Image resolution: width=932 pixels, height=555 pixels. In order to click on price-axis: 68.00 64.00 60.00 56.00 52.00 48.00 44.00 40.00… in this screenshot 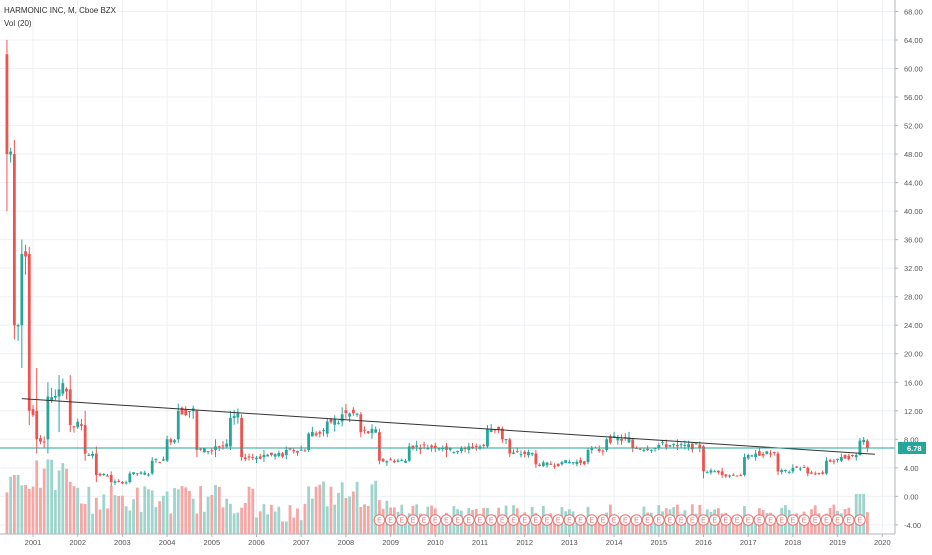, I will do `click(910, 267)`.